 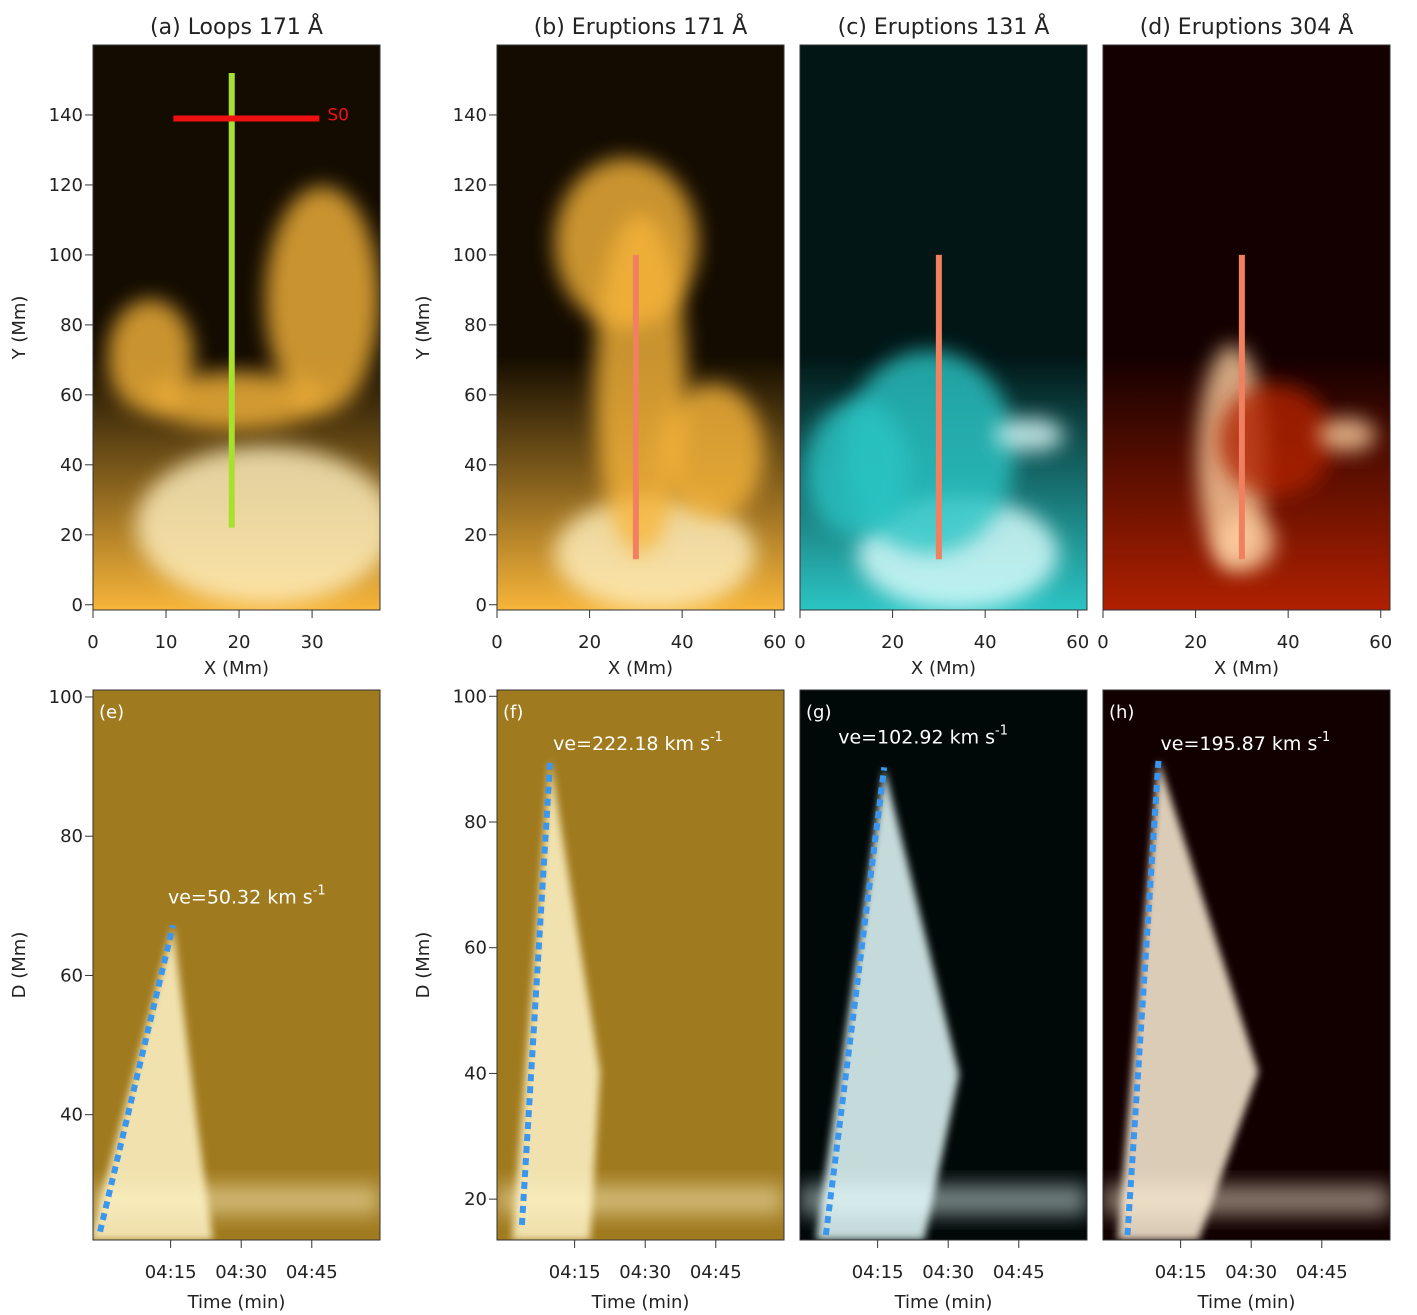 I want to click on panel-label: (h), so click(x=1121, y=712).